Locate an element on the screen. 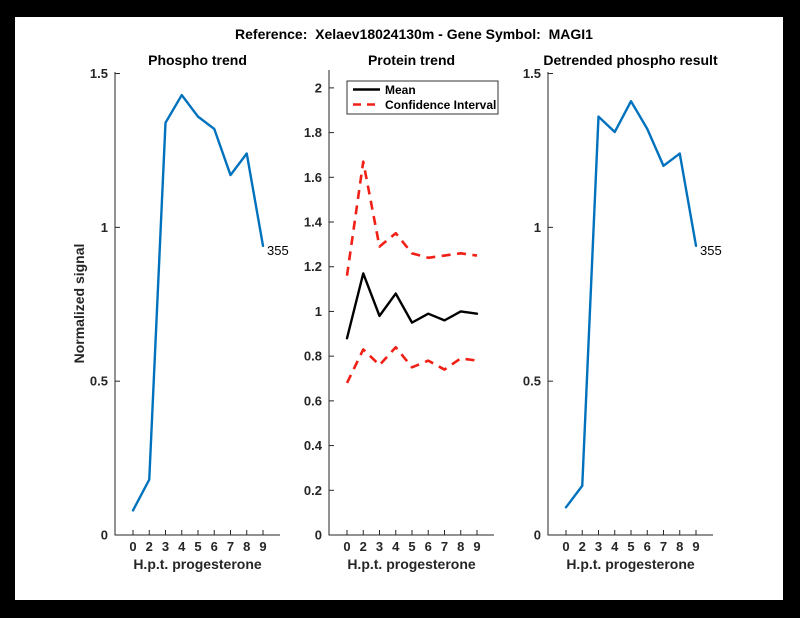 The image size is (800, 618). y-tick-label: 1.6 is located at coordinates (313, 177).